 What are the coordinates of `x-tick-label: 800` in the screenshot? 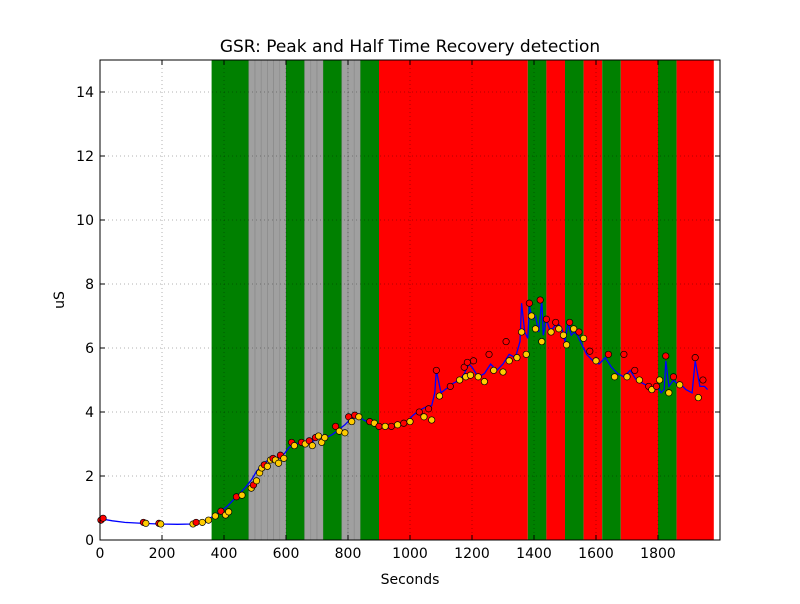 It's located at (348, 554).